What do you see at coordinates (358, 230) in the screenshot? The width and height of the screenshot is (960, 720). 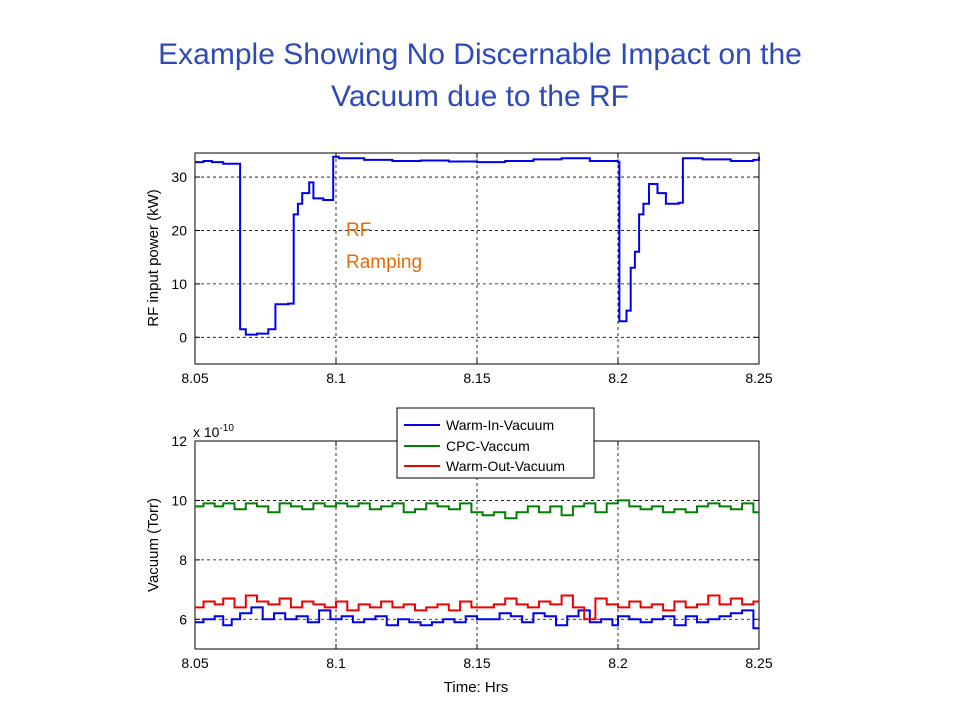 I see `rf-ramping-annotation-line-1: RF` at bounding box center [358, 230].